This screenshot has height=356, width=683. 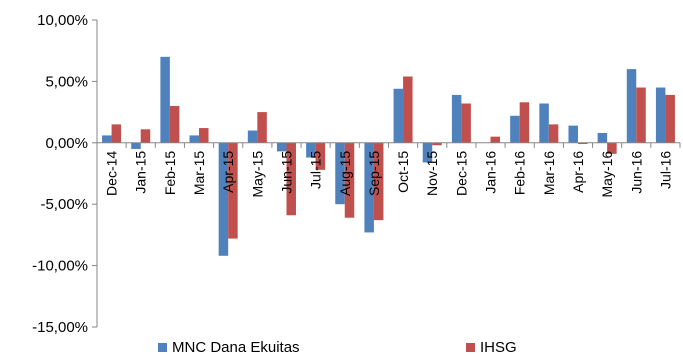 What do you see at coordinates (228, 172) in the screenshot?
I see `x-tick-label: Apr-15` at bounding box center [228, 172].